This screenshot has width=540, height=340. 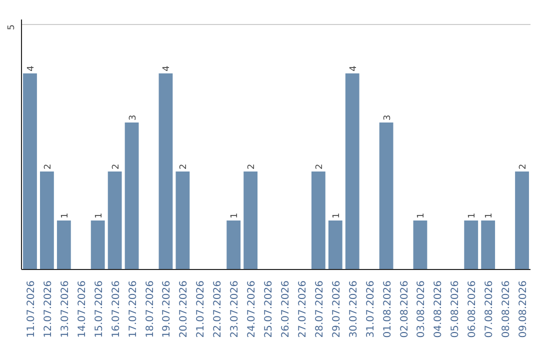 What do you see at coordinates (82, 309) in the screenshot?
I see `x-tick-label: 14.07.2026` at bounding box center [82, 309].